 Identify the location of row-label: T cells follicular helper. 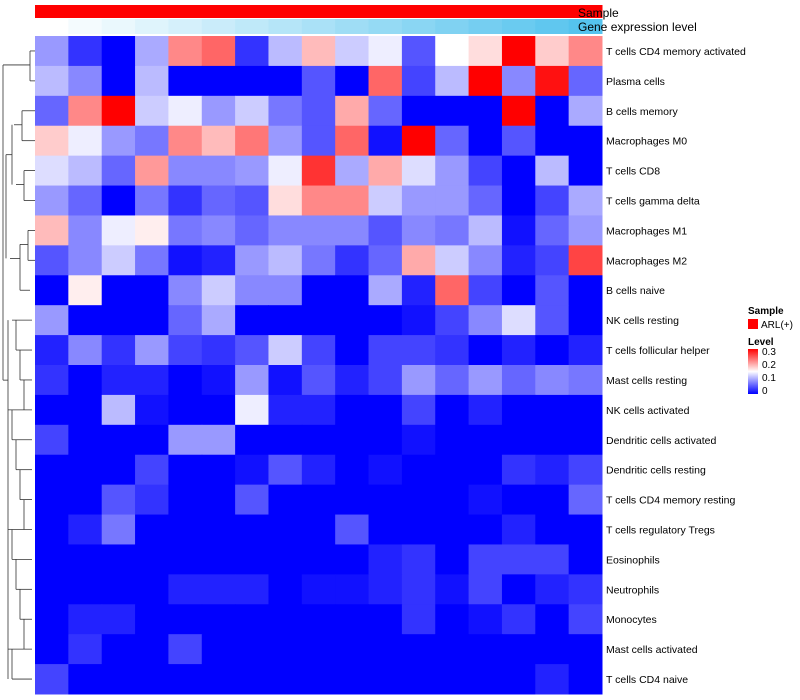
(658, 351).